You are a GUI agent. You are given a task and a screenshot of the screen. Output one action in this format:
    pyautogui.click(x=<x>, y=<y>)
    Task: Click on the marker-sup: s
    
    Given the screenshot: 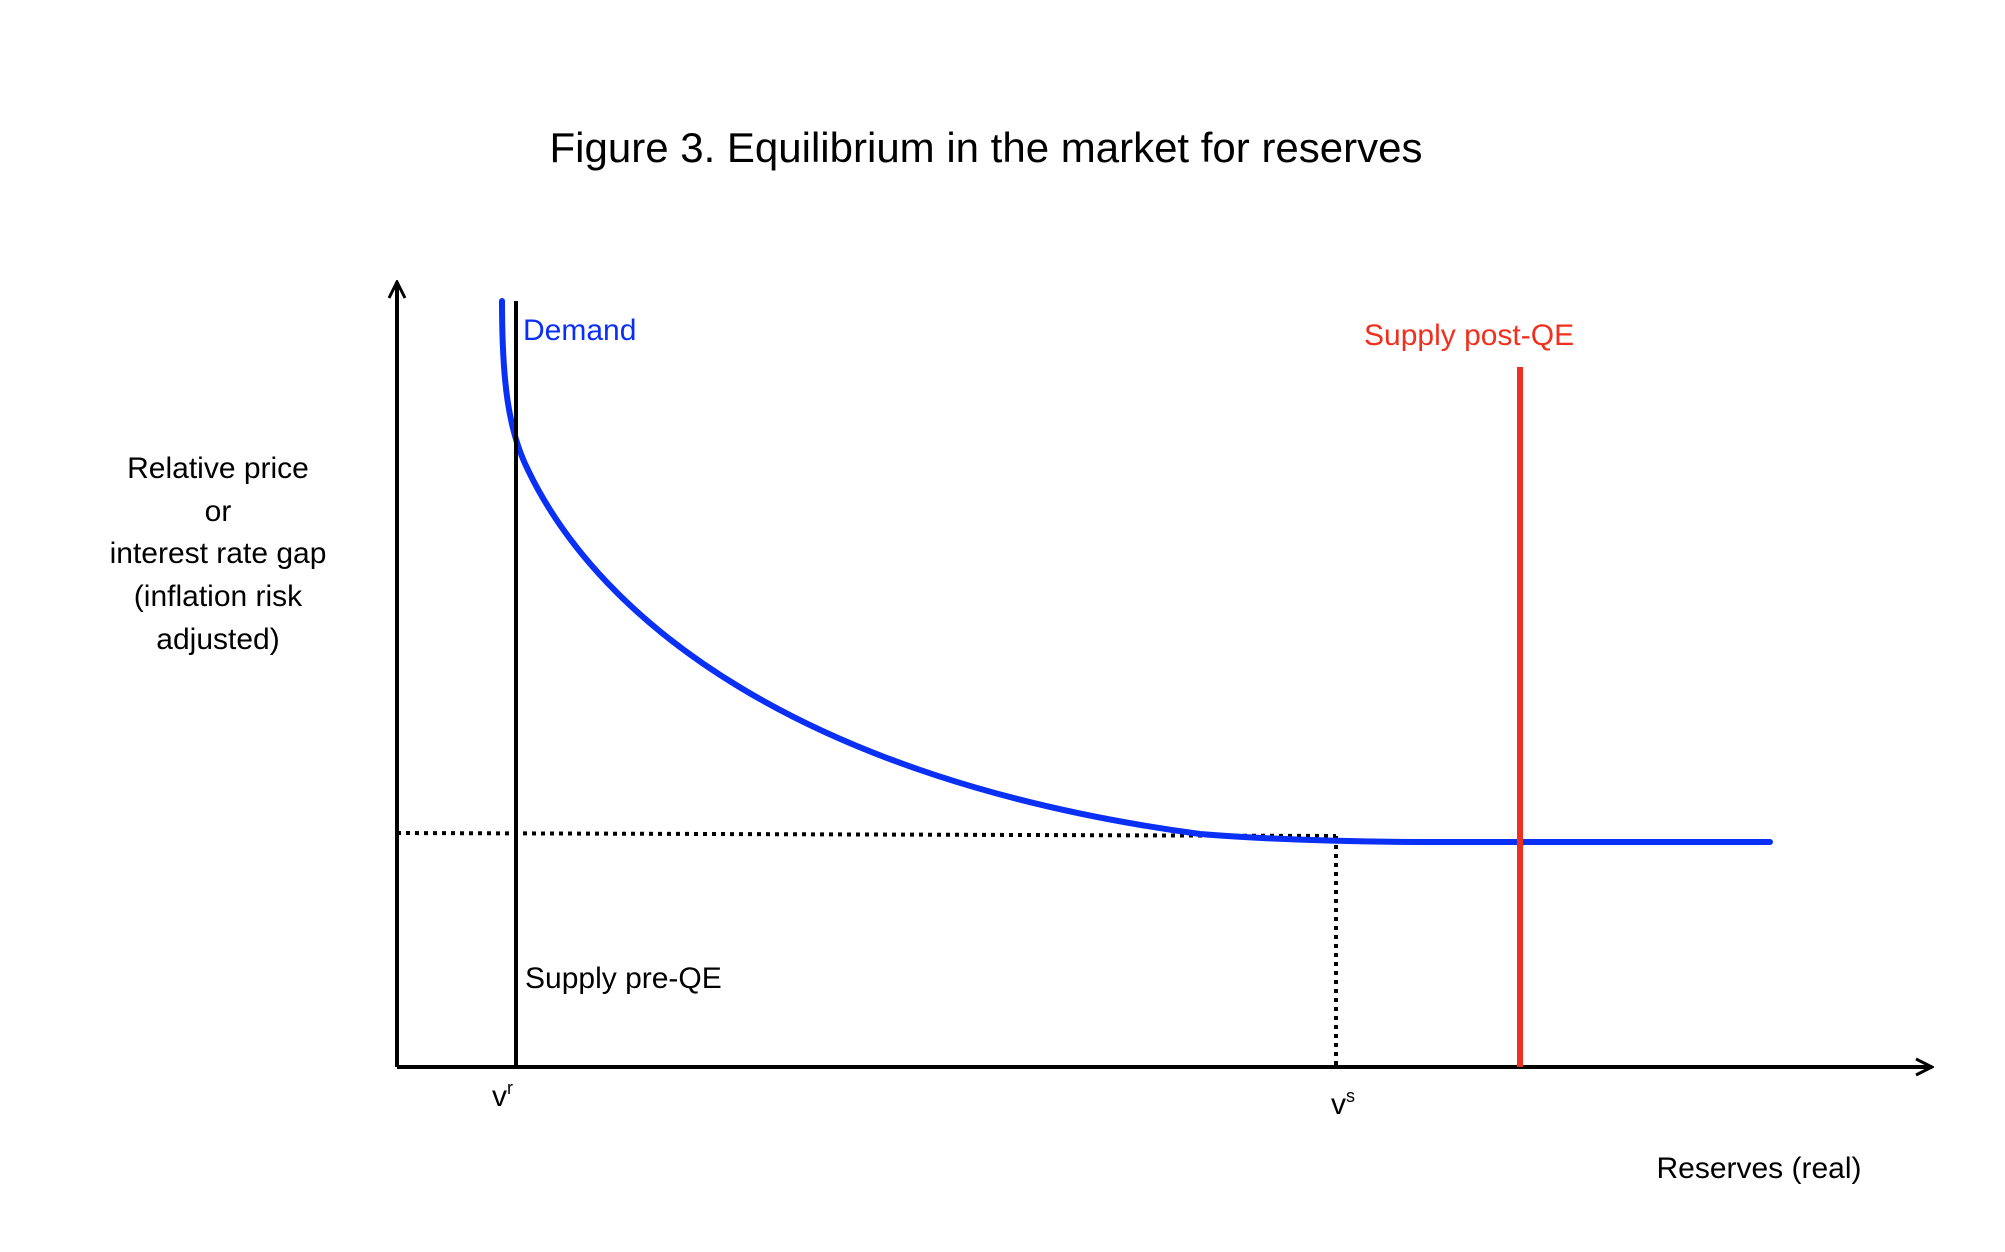 What is the action you would take?
    pyautogui.click(x=1350, y=1096)
    